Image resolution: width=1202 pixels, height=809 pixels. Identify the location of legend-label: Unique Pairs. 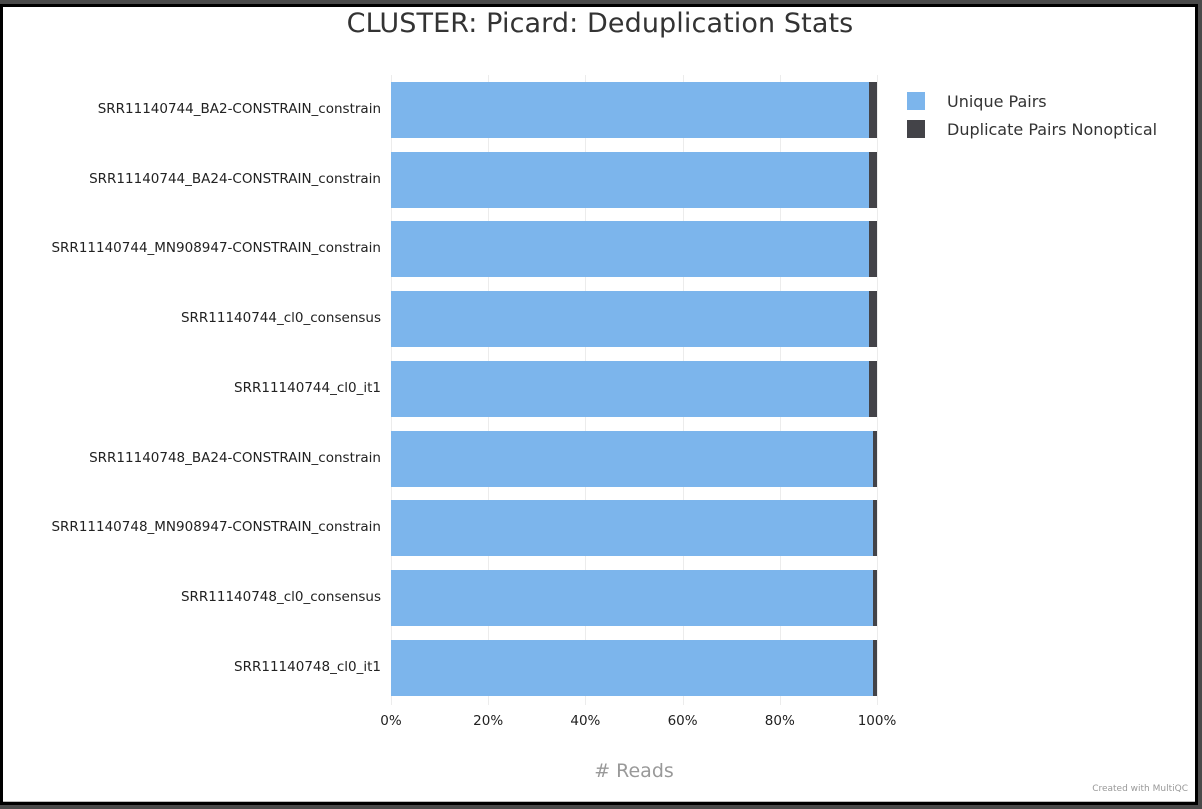
(997, 101).